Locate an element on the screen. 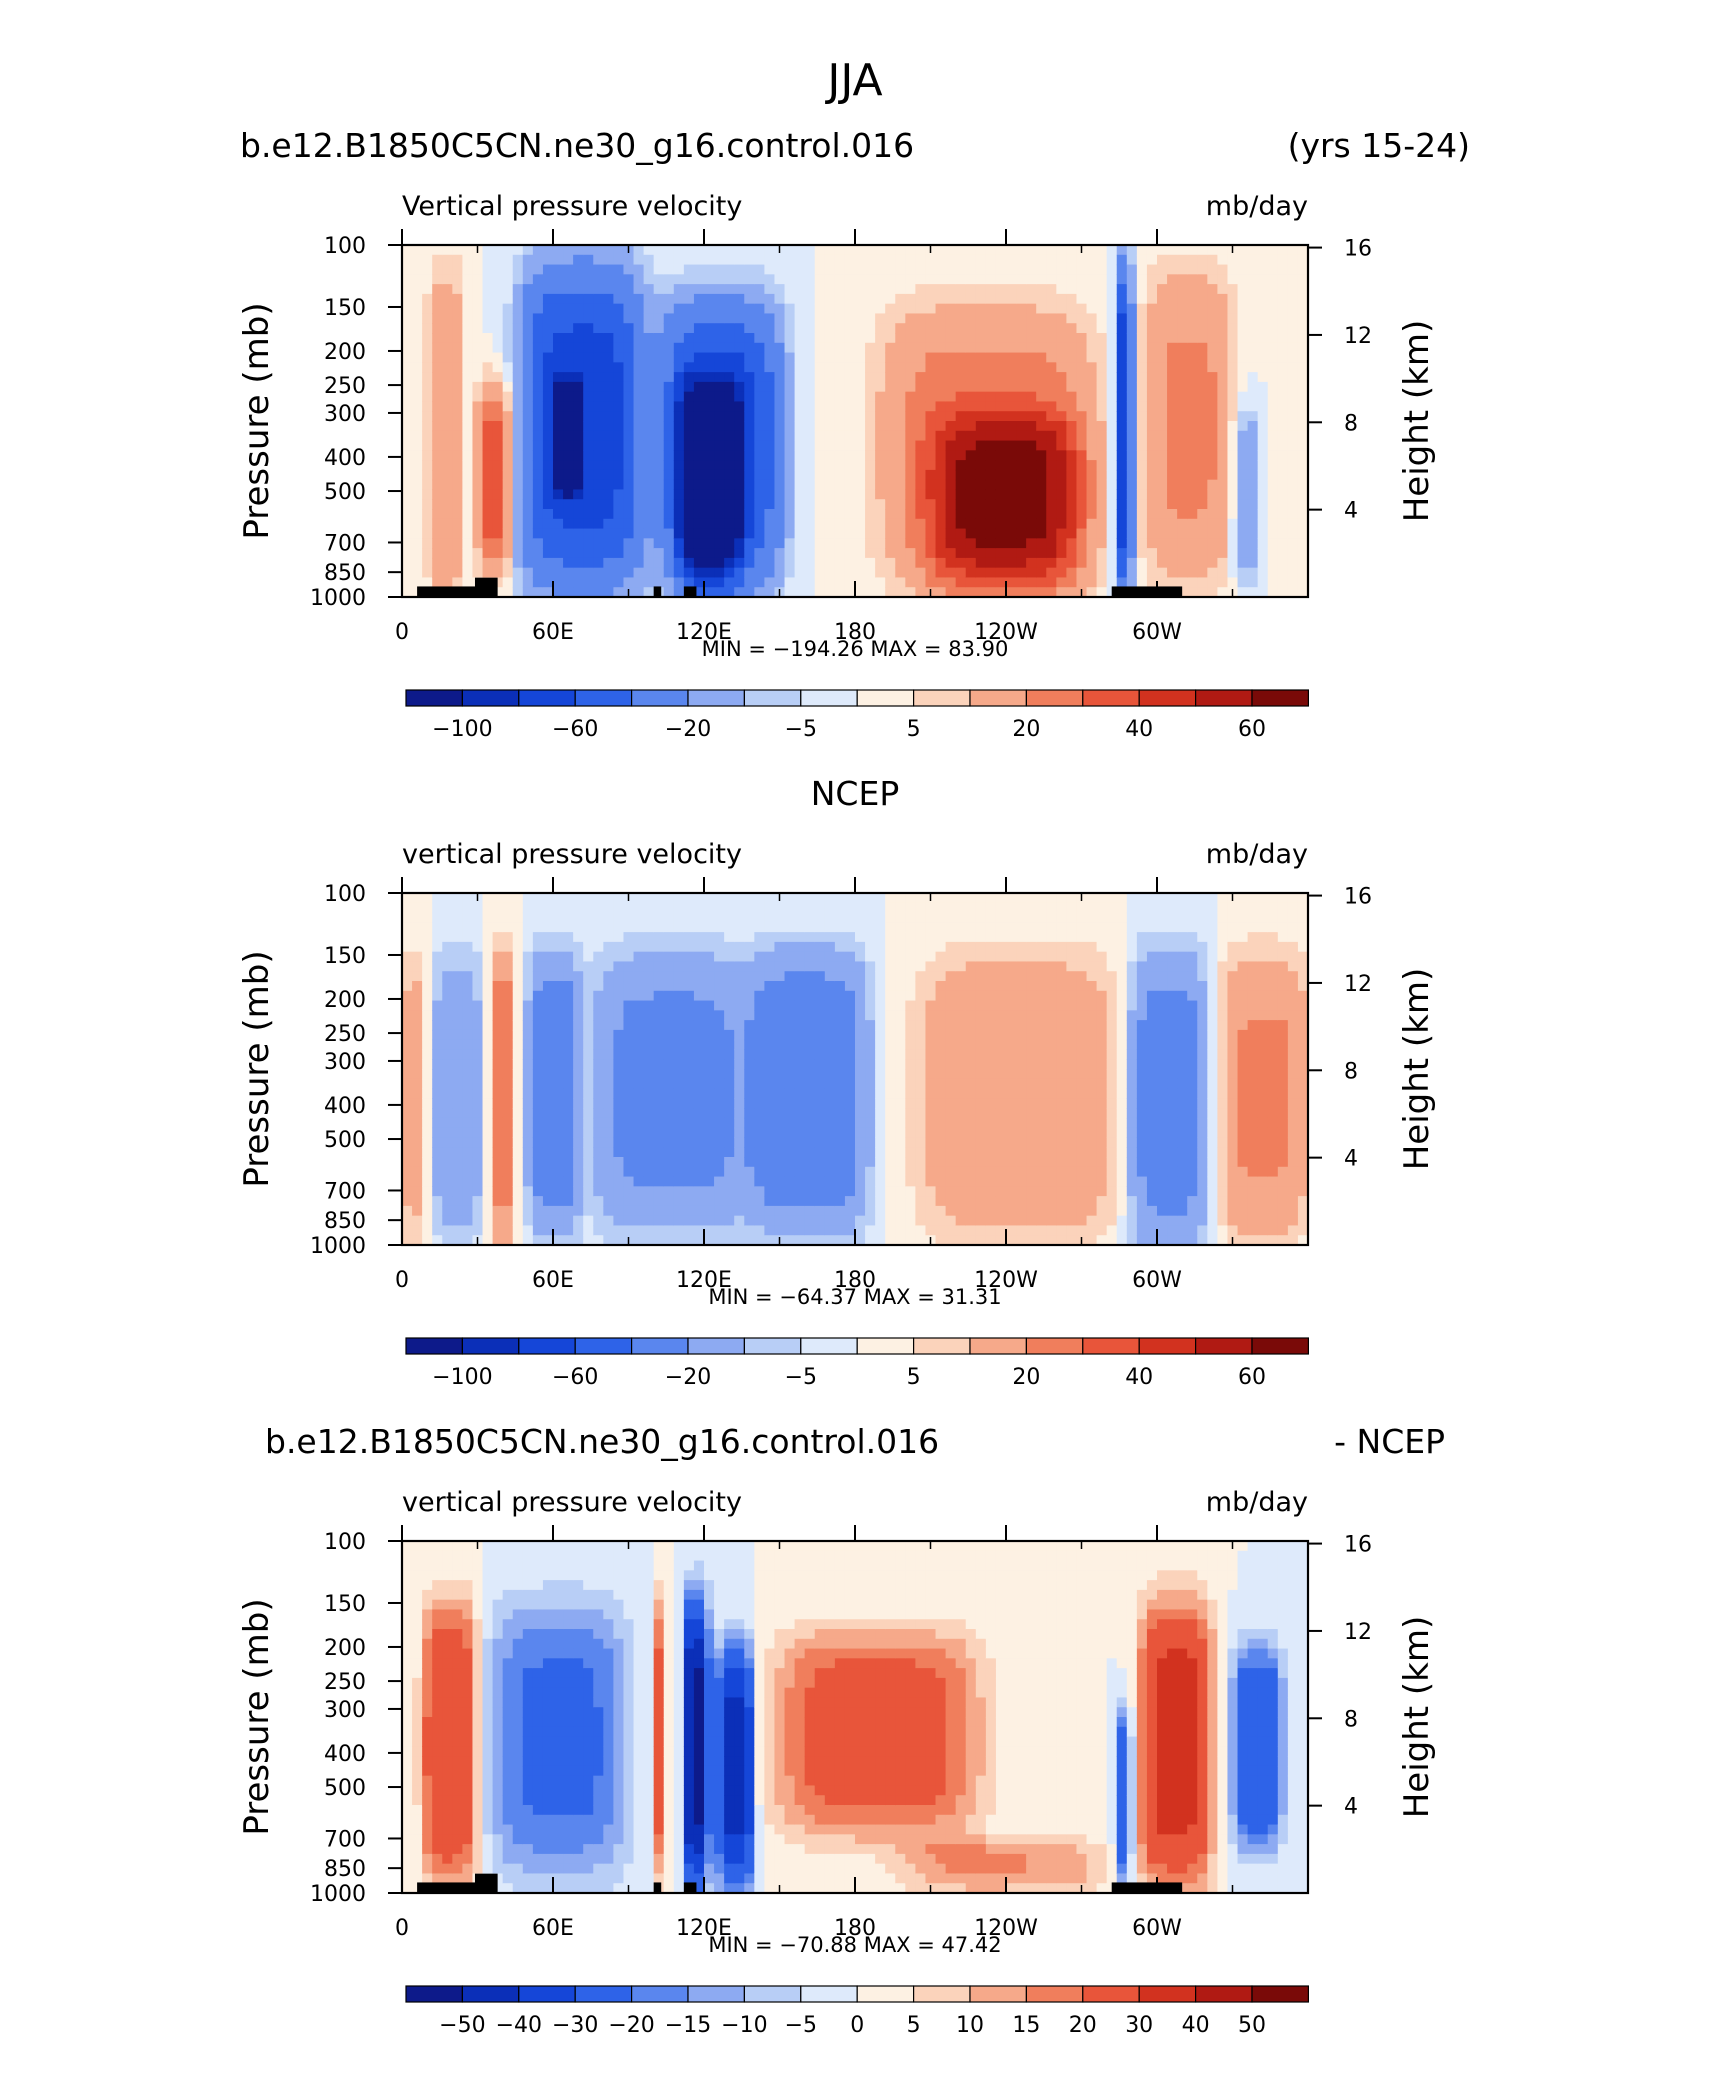 This screenshot has width=1710, height=2074. colorbar-box is located at coordinates (829, 698).